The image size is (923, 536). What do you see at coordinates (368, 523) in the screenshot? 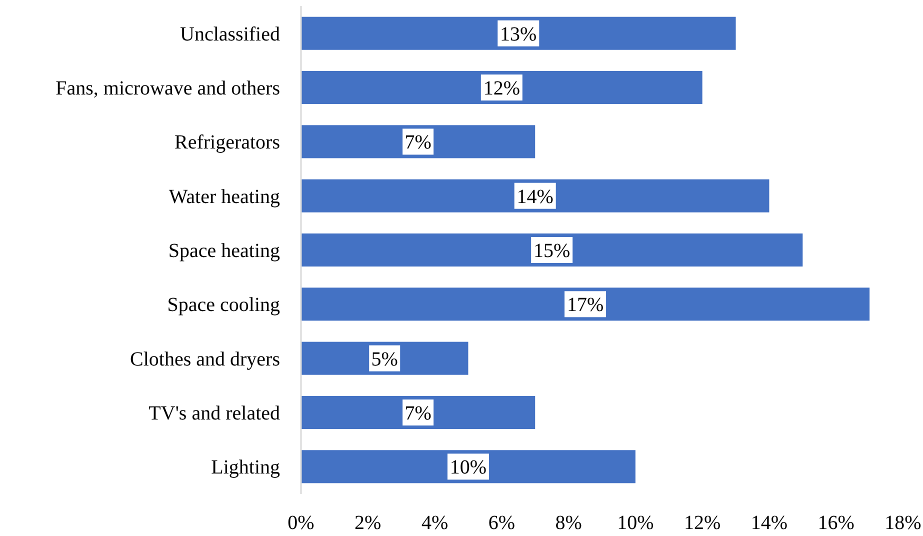
I see `x-tick-label: 2%` at bounding box center [368, 523].